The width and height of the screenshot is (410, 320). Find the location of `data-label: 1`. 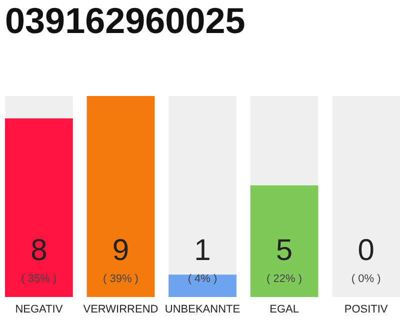

data-label: 1 is located at coordinates (202, 250).